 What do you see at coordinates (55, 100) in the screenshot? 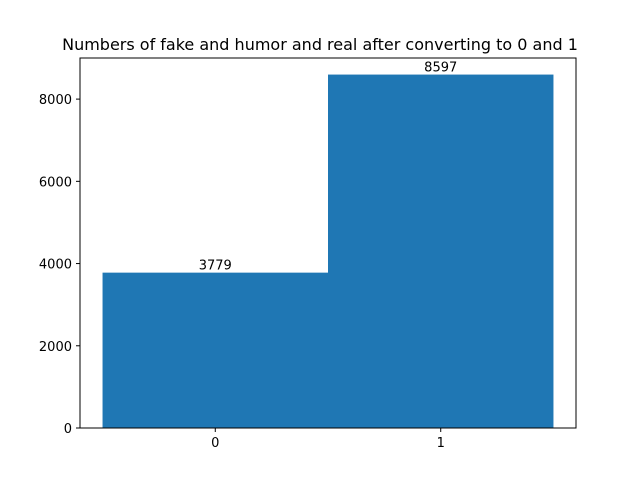
I see `y-tick-label: 8000` at bounding box center [55, 100].